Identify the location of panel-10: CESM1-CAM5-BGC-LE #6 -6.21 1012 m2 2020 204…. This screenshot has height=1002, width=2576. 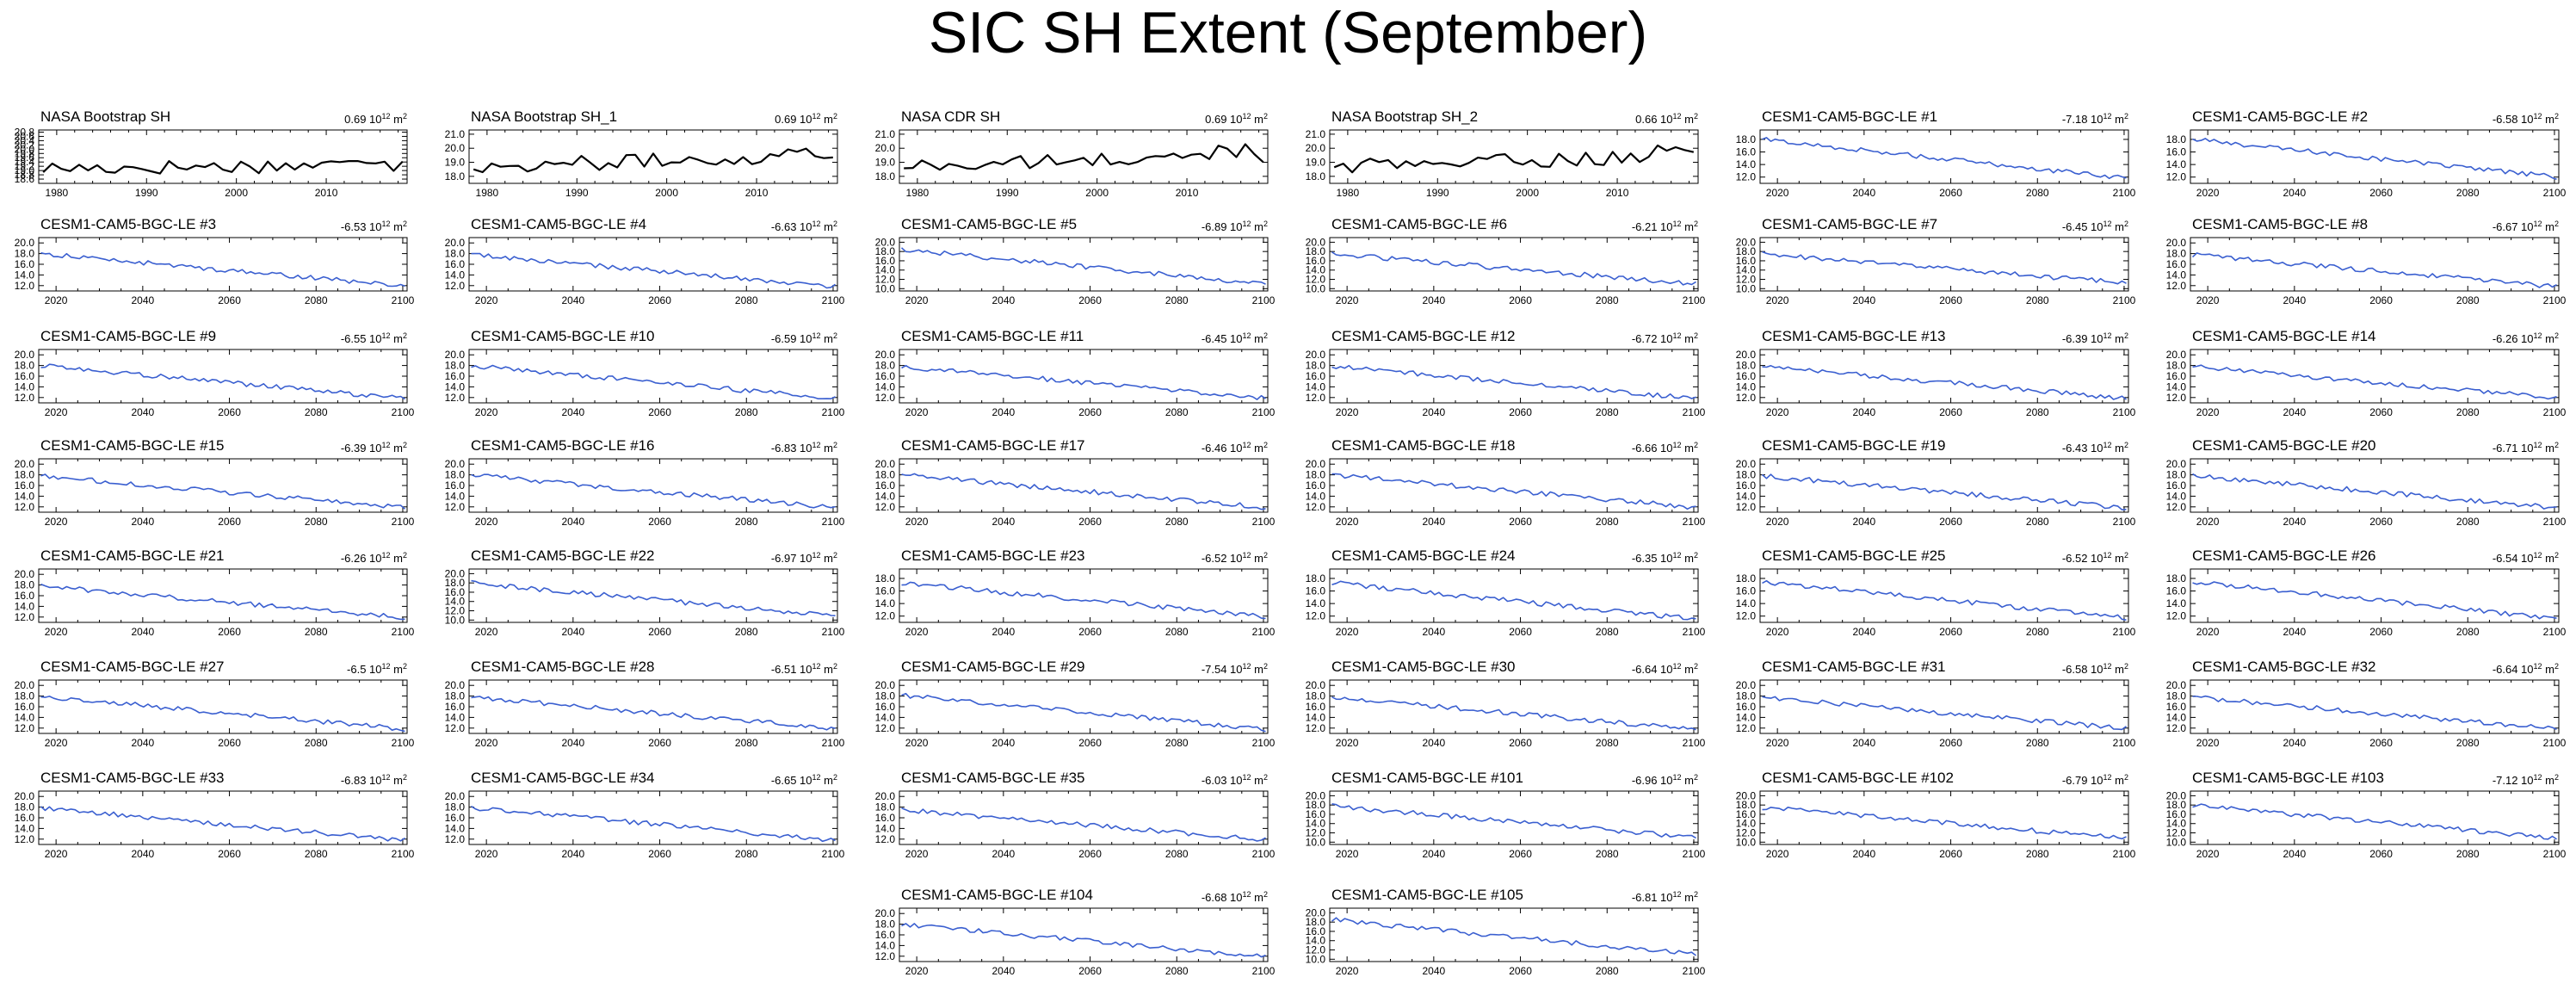
(1506, 261).